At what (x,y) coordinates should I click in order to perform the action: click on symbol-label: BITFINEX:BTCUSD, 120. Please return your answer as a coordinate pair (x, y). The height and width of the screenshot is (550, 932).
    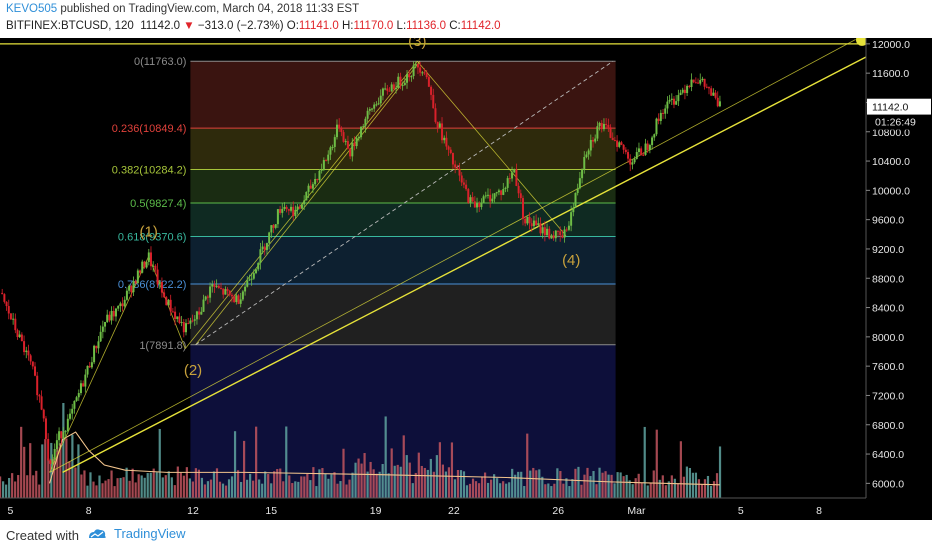
    Looking at the image, I should click on (70, 26).